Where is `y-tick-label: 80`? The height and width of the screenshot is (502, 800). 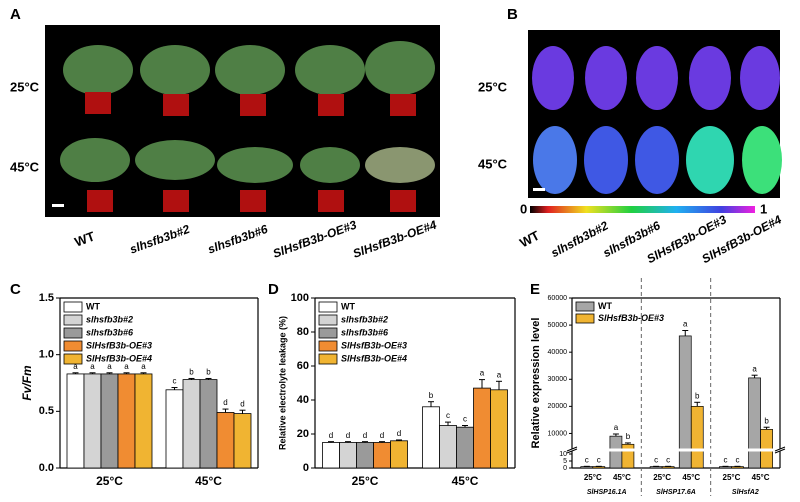 y-tick-label: 80 is located at coordinates (303, 332).